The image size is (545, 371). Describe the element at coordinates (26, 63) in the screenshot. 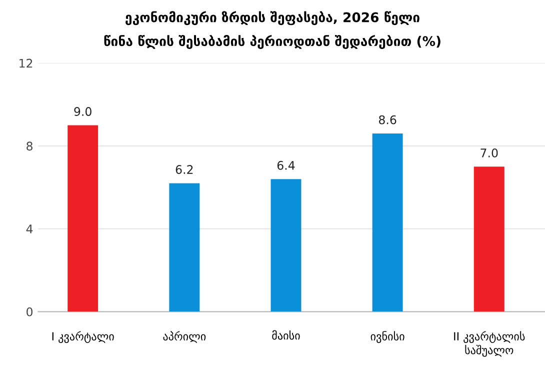

I see `y-tick-label: 12` at that location.